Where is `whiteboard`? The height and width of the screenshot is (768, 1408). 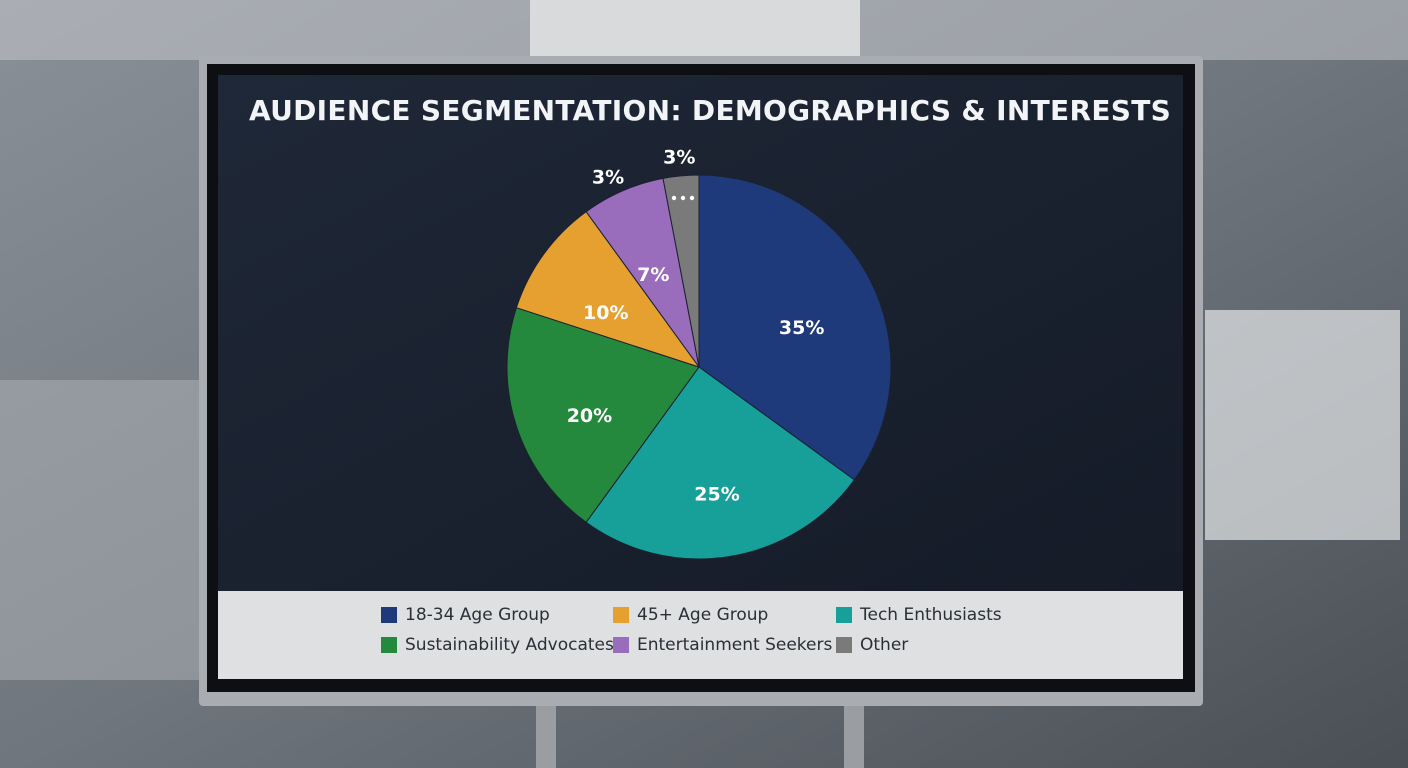
whiteboard is located at coordinates (1302, 425).